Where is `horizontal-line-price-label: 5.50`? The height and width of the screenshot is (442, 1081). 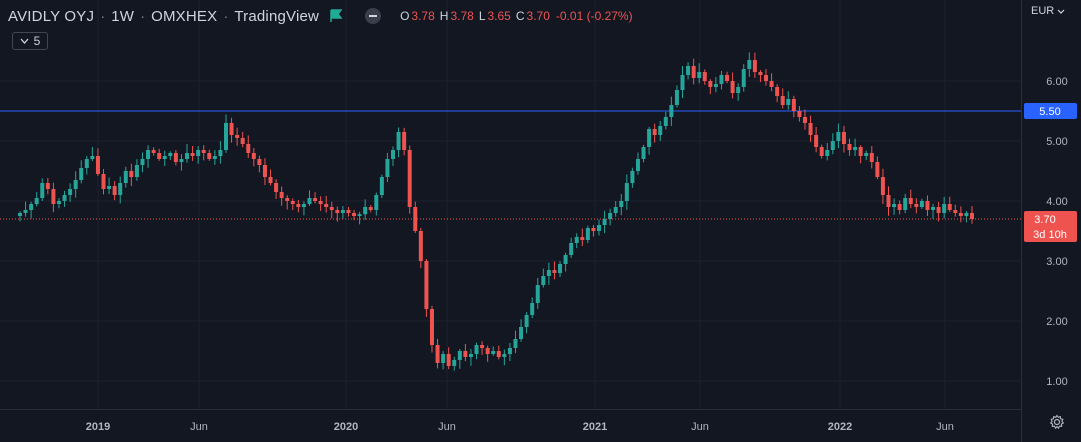 horizontal-line-price-label: 5.50 is located at coordinates (1049, 112).